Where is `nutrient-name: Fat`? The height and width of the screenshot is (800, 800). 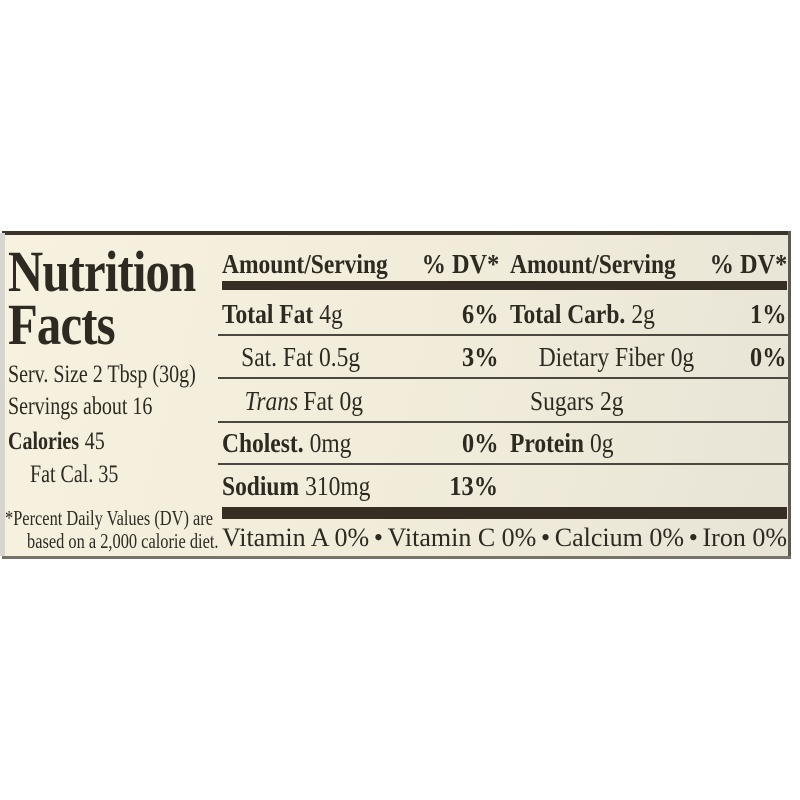 nutrient-name: Fat is located at coordinates (318, 401).